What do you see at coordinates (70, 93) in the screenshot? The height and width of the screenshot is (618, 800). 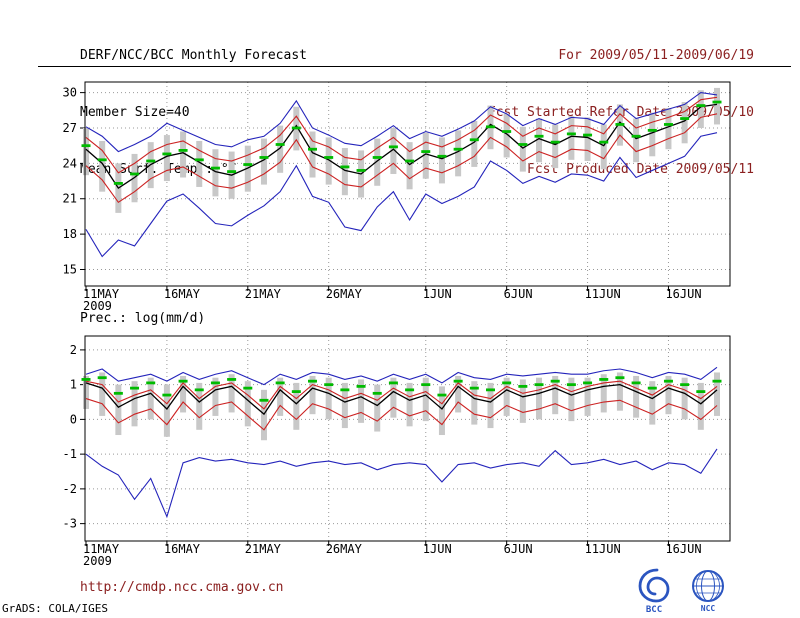 I see `y-tick-label: 30` at bounding box center [70, 93].